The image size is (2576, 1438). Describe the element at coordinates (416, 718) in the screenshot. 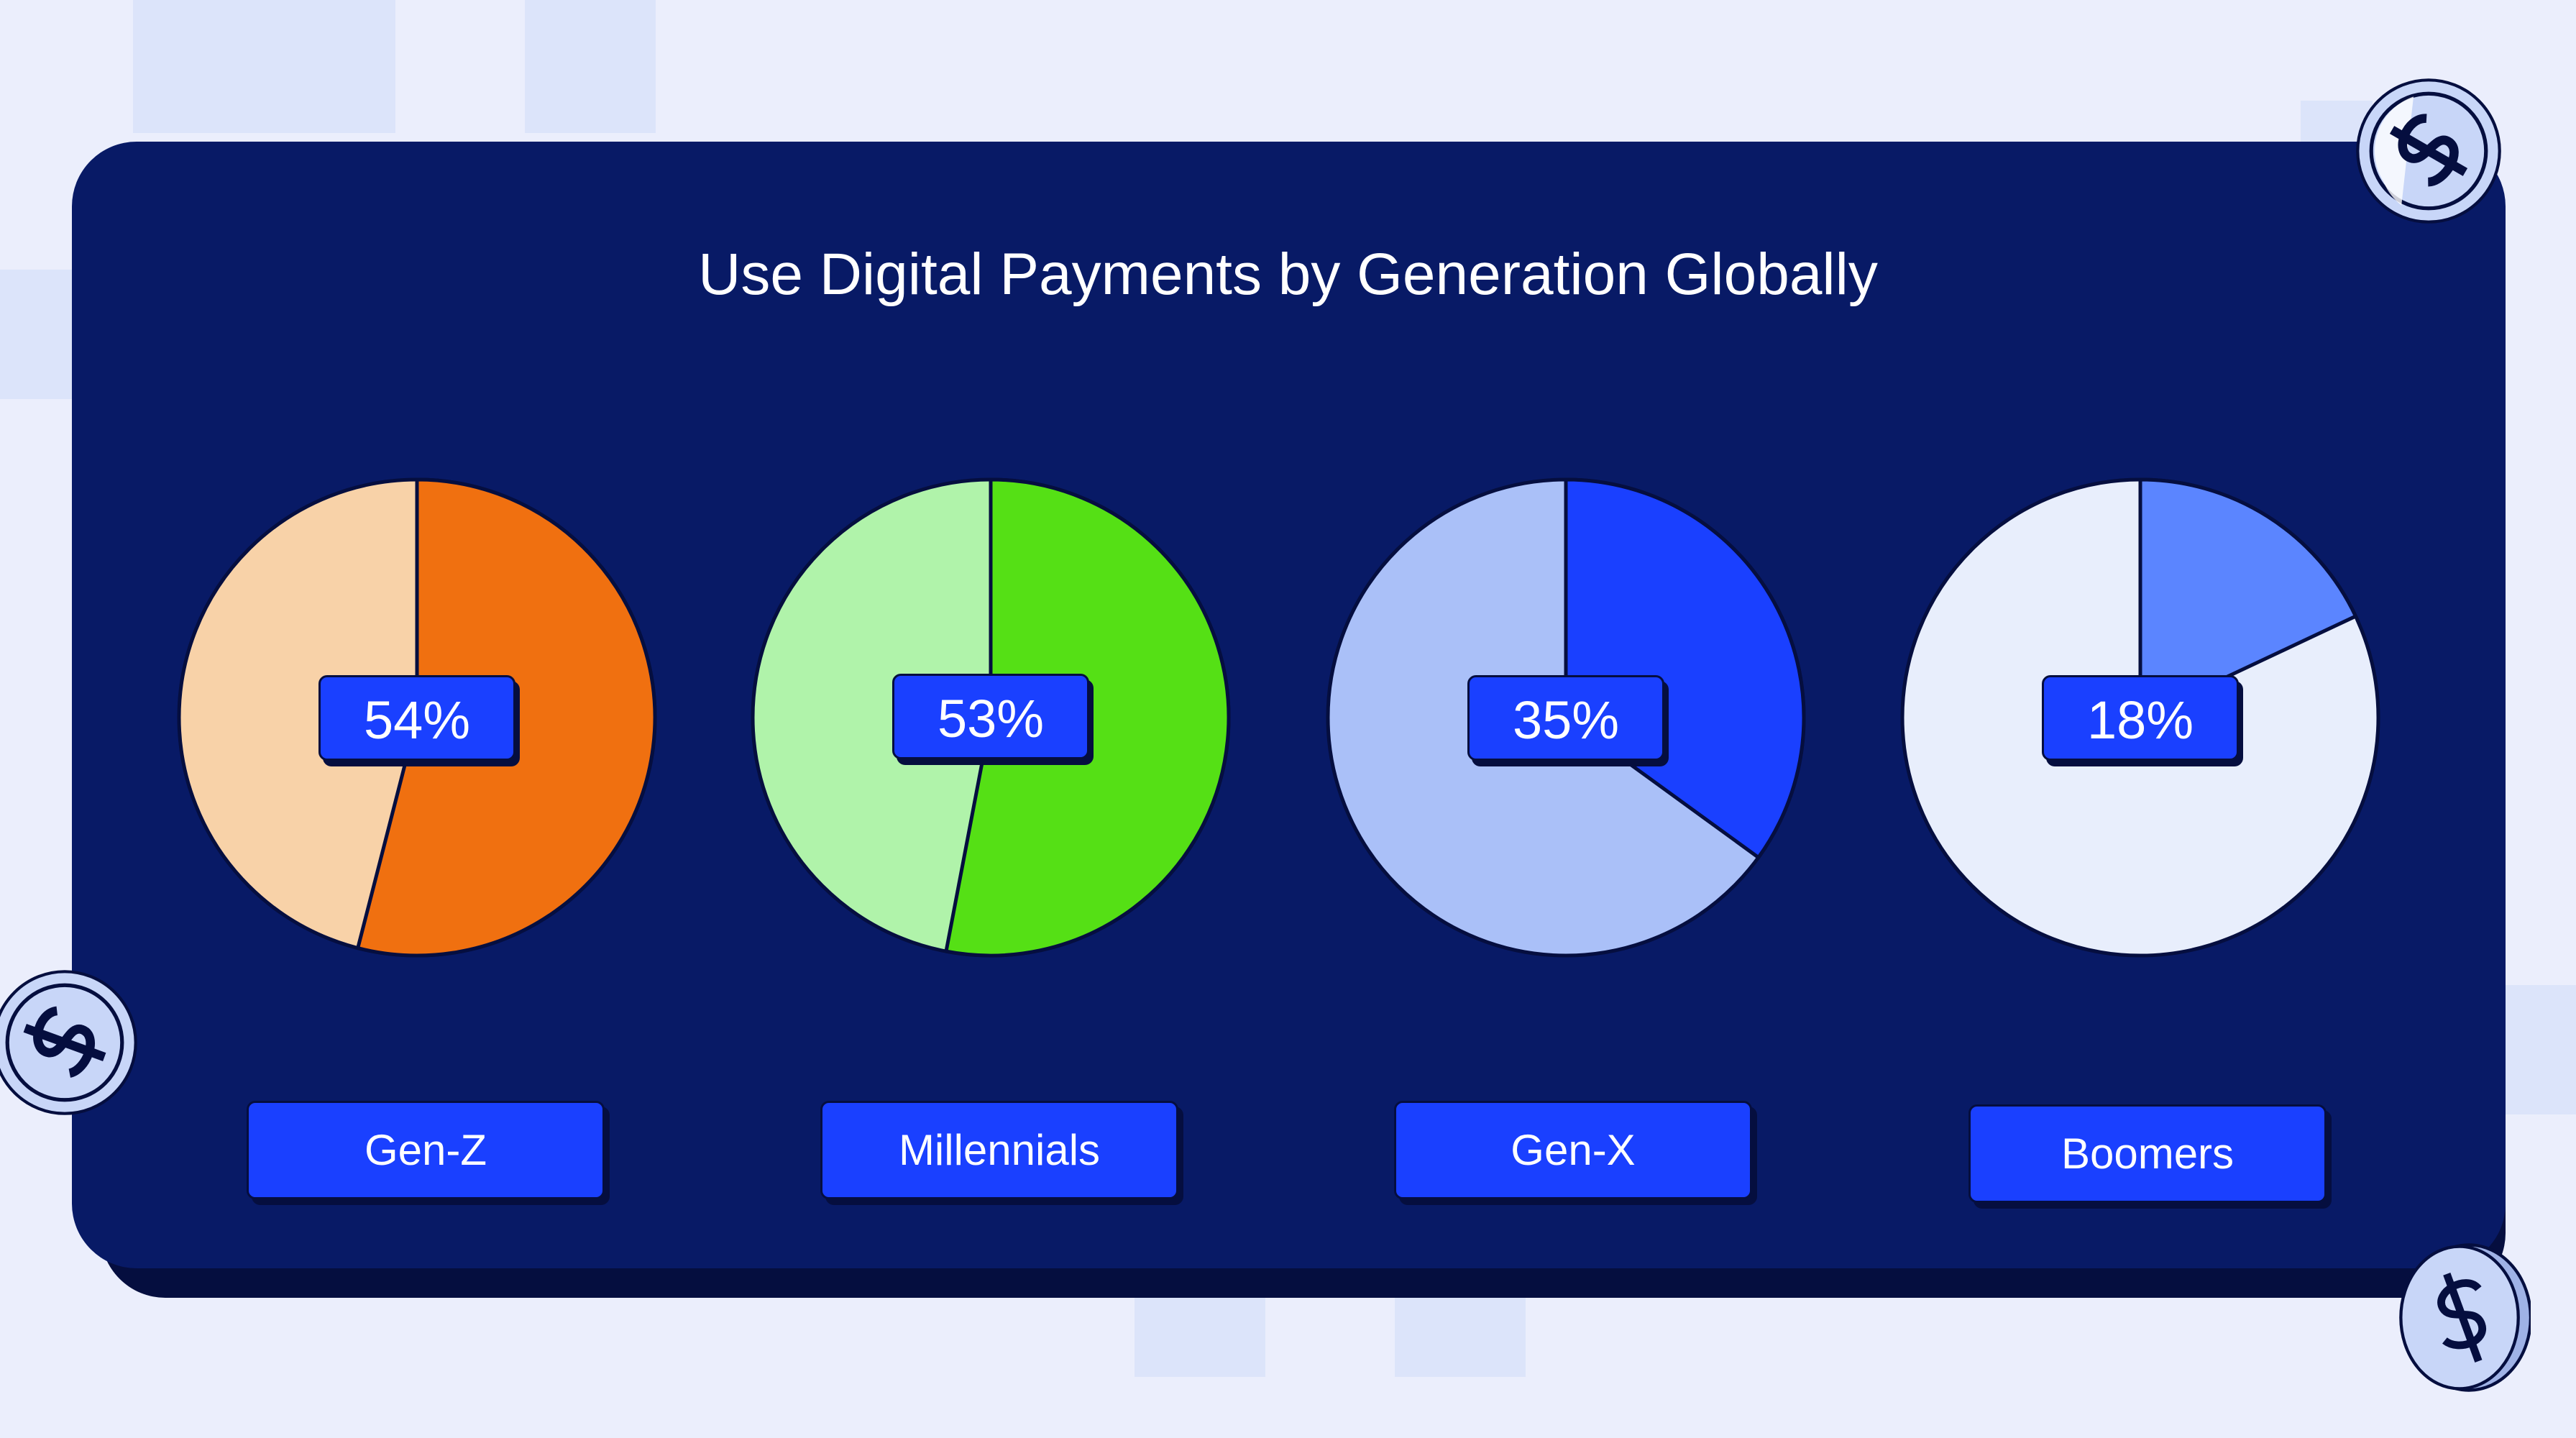

I see `value-label-gen-z: 54%` at that location.